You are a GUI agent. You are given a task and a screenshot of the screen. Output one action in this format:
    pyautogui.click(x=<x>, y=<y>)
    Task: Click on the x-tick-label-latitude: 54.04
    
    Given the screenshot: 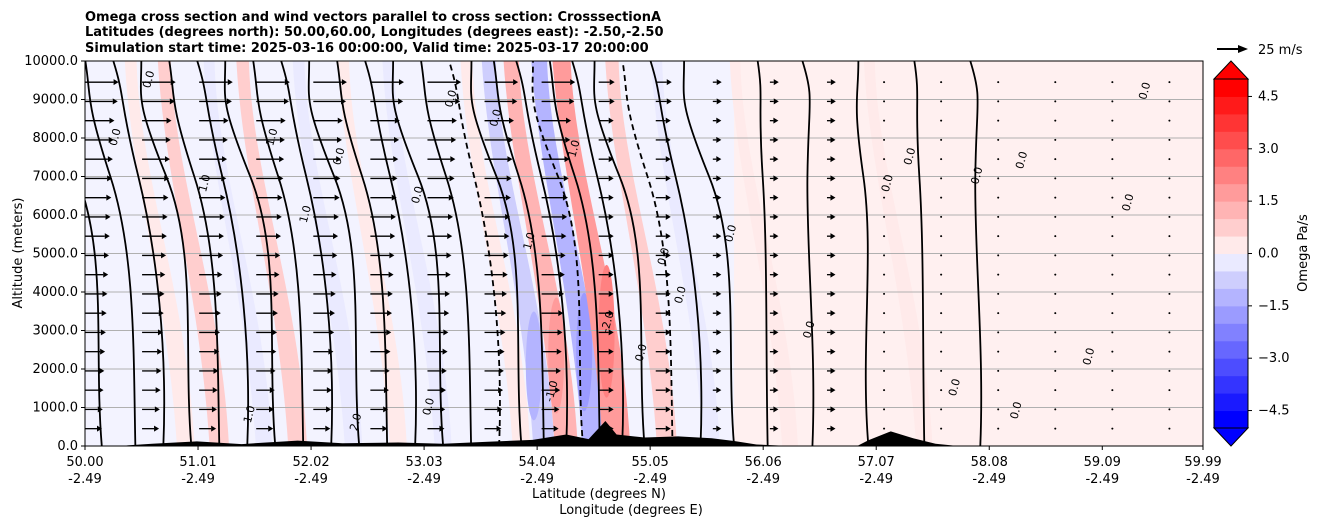 What is the action you would take?
    pyautogui.click(x=537, y=462)
    